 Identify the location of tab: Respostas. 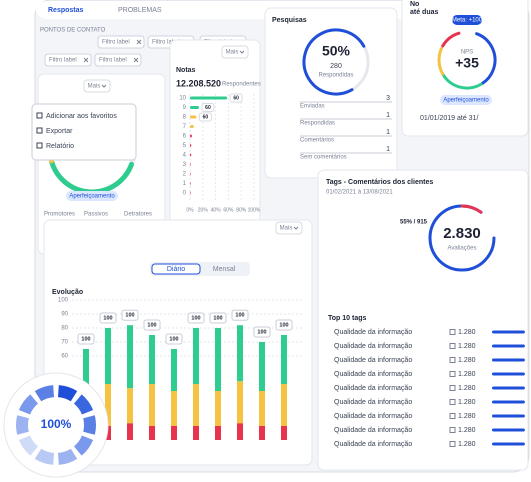
(66, 10).